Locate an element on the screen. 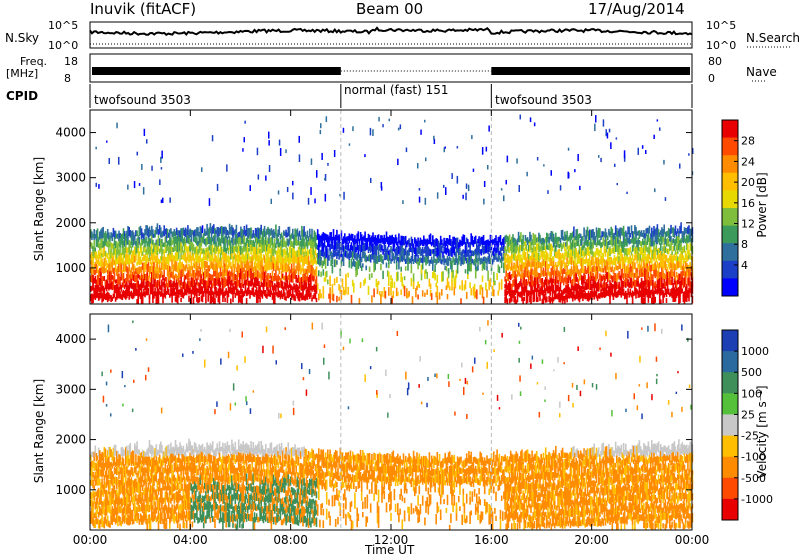  power-colorbar-label-1: 24 is located at coordinates (748, 161).